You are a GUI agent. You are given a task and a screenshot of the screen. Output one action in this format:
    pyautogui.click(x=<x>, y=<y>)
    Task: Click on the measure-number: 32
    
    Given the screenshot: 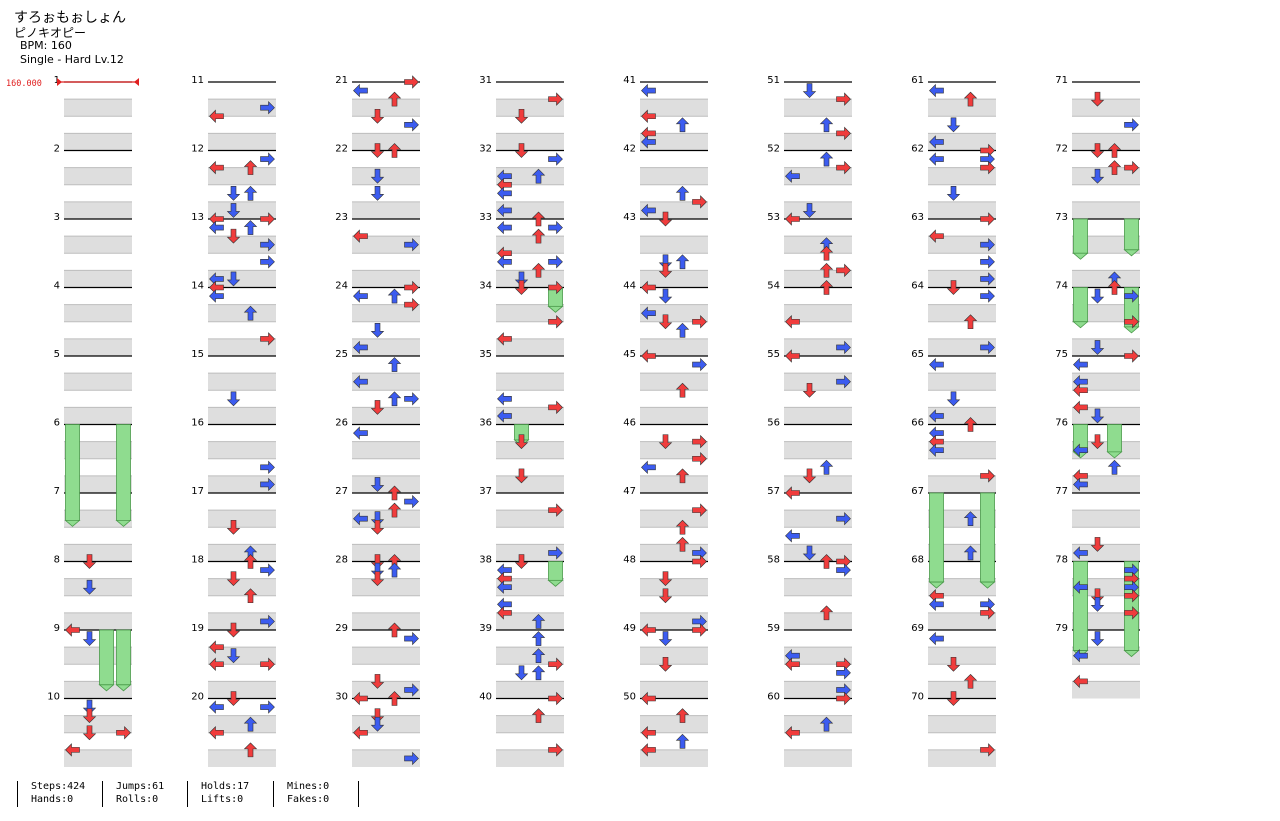 What is the action you would take?
    pyautogui.click(x=485, y=149)
    